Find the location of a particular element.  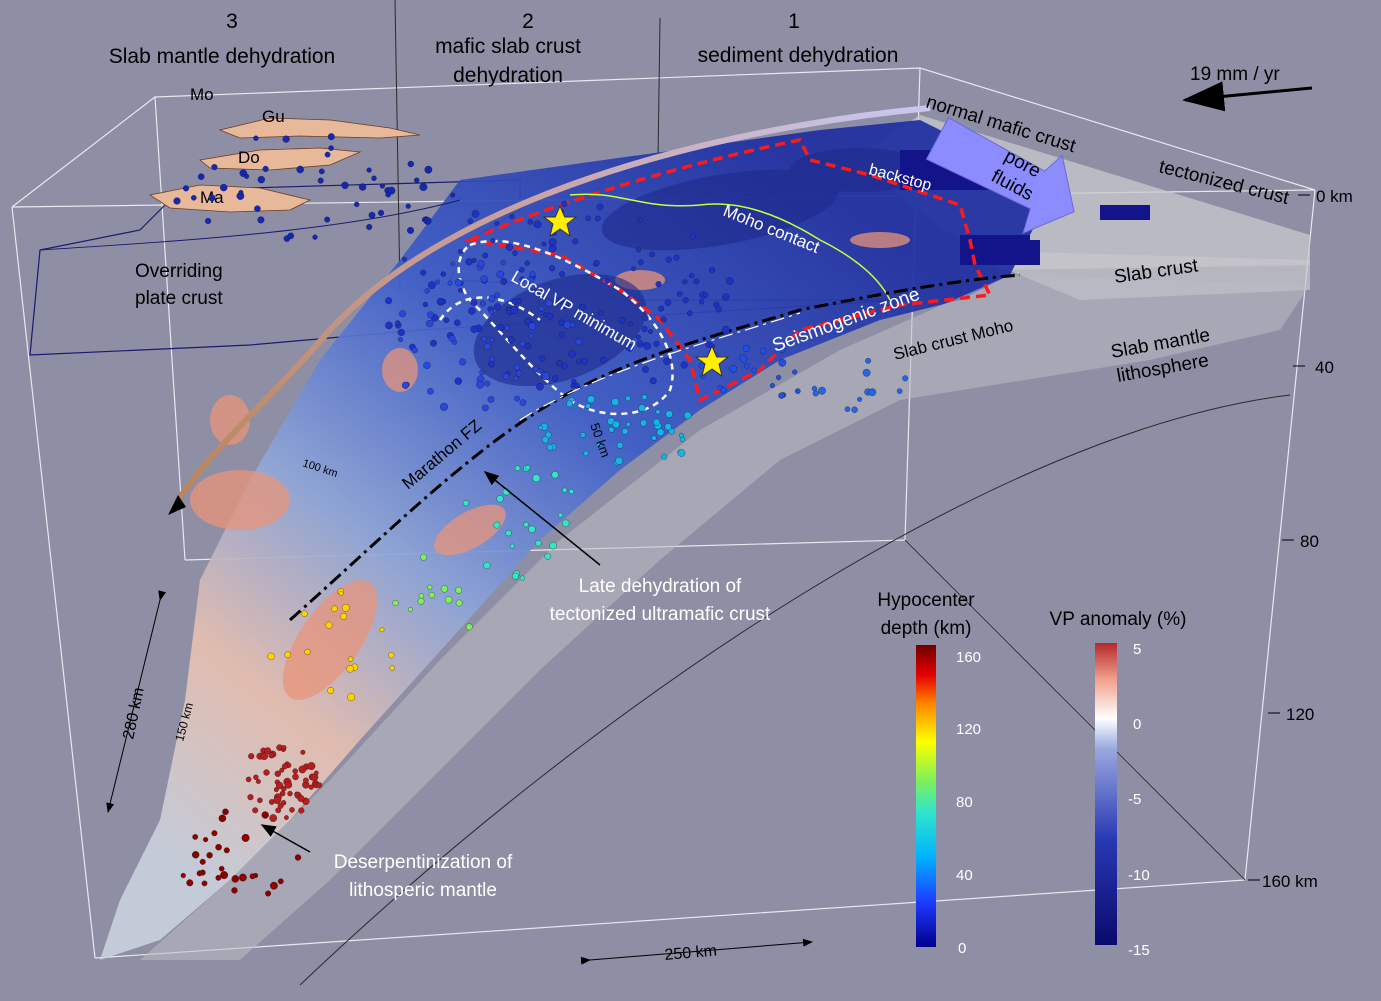

overriding-upper-line is located at coordinates (250, 225).